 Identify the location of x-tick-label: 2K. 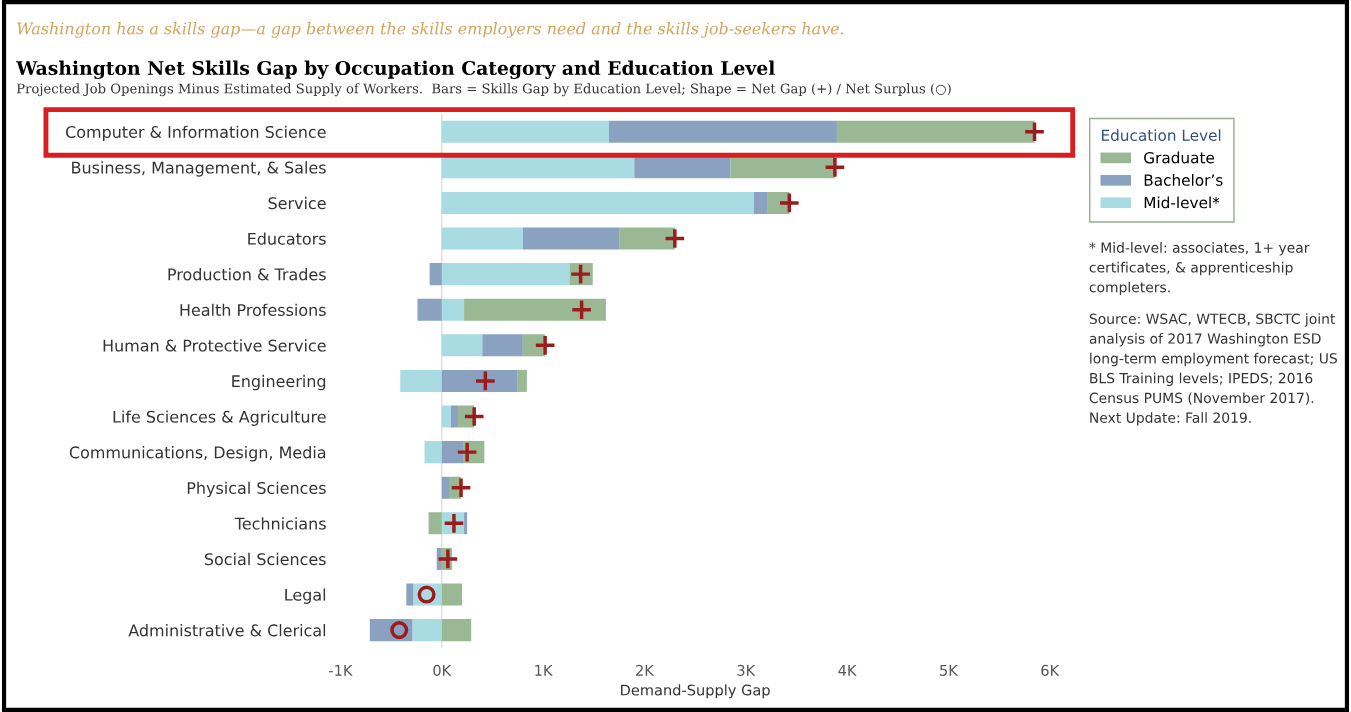
(645, 670).